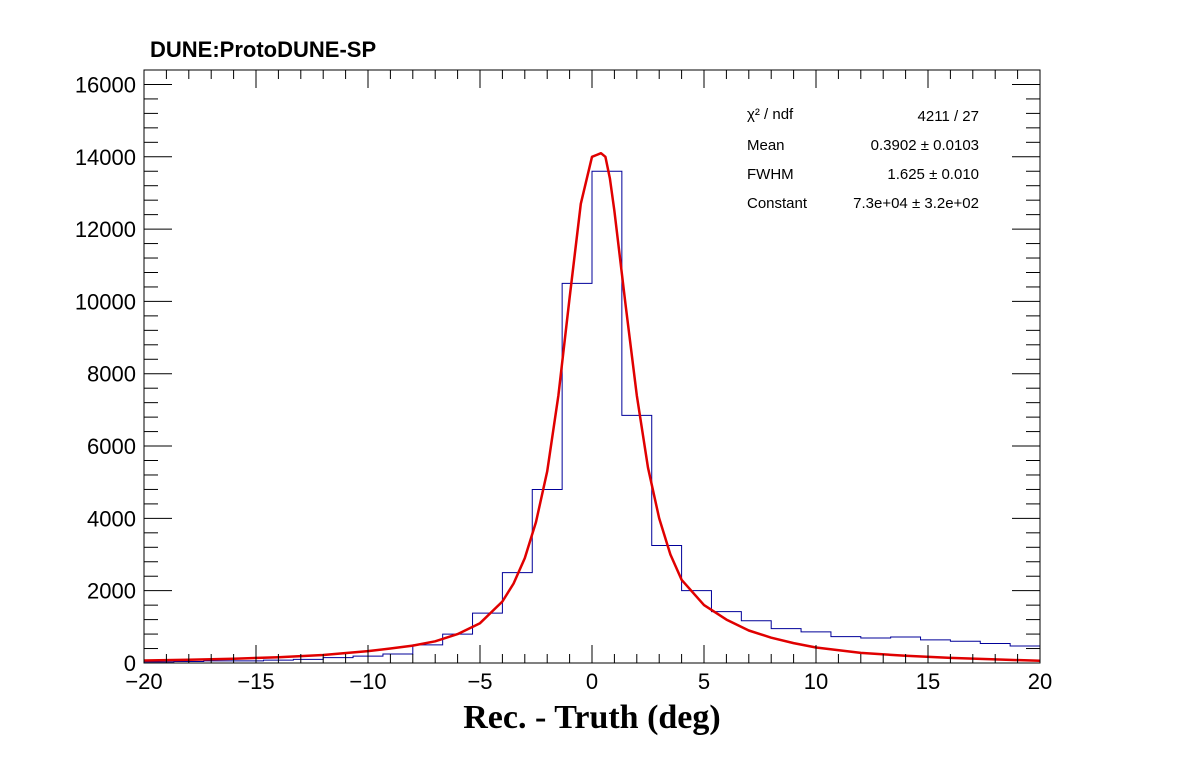 The image size is (1196, 772). I want to click on y-tick-label: 0, so click(130, 663).